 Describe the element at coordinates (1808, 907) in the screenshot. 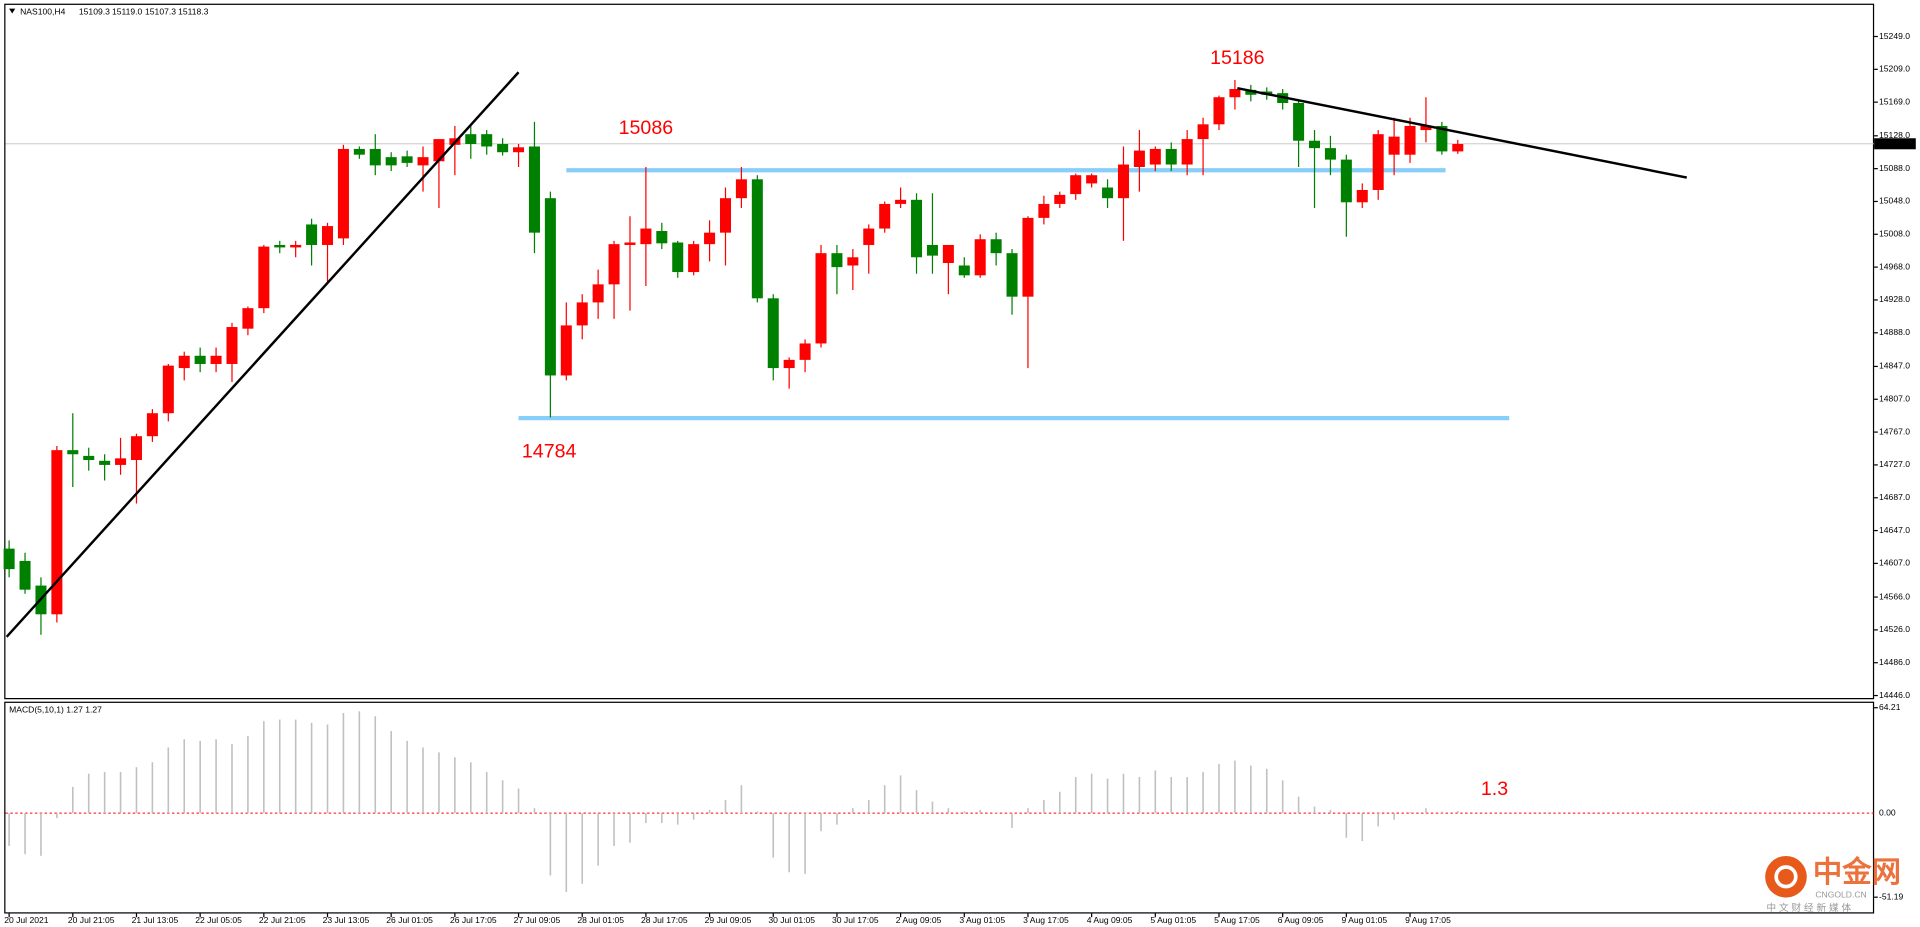

I see `watermark-slogan: 中 文 财 经 新 媒 体` at that location.